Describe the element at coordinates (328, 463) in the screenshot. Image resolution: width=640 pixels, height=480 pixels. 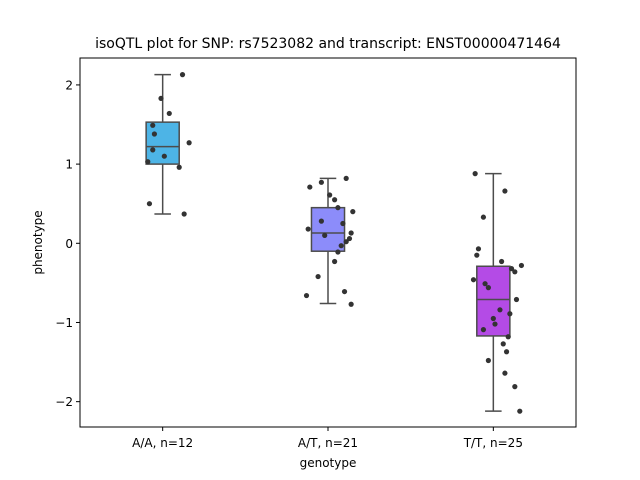
I see `x-axis-label: genotype` at that location.